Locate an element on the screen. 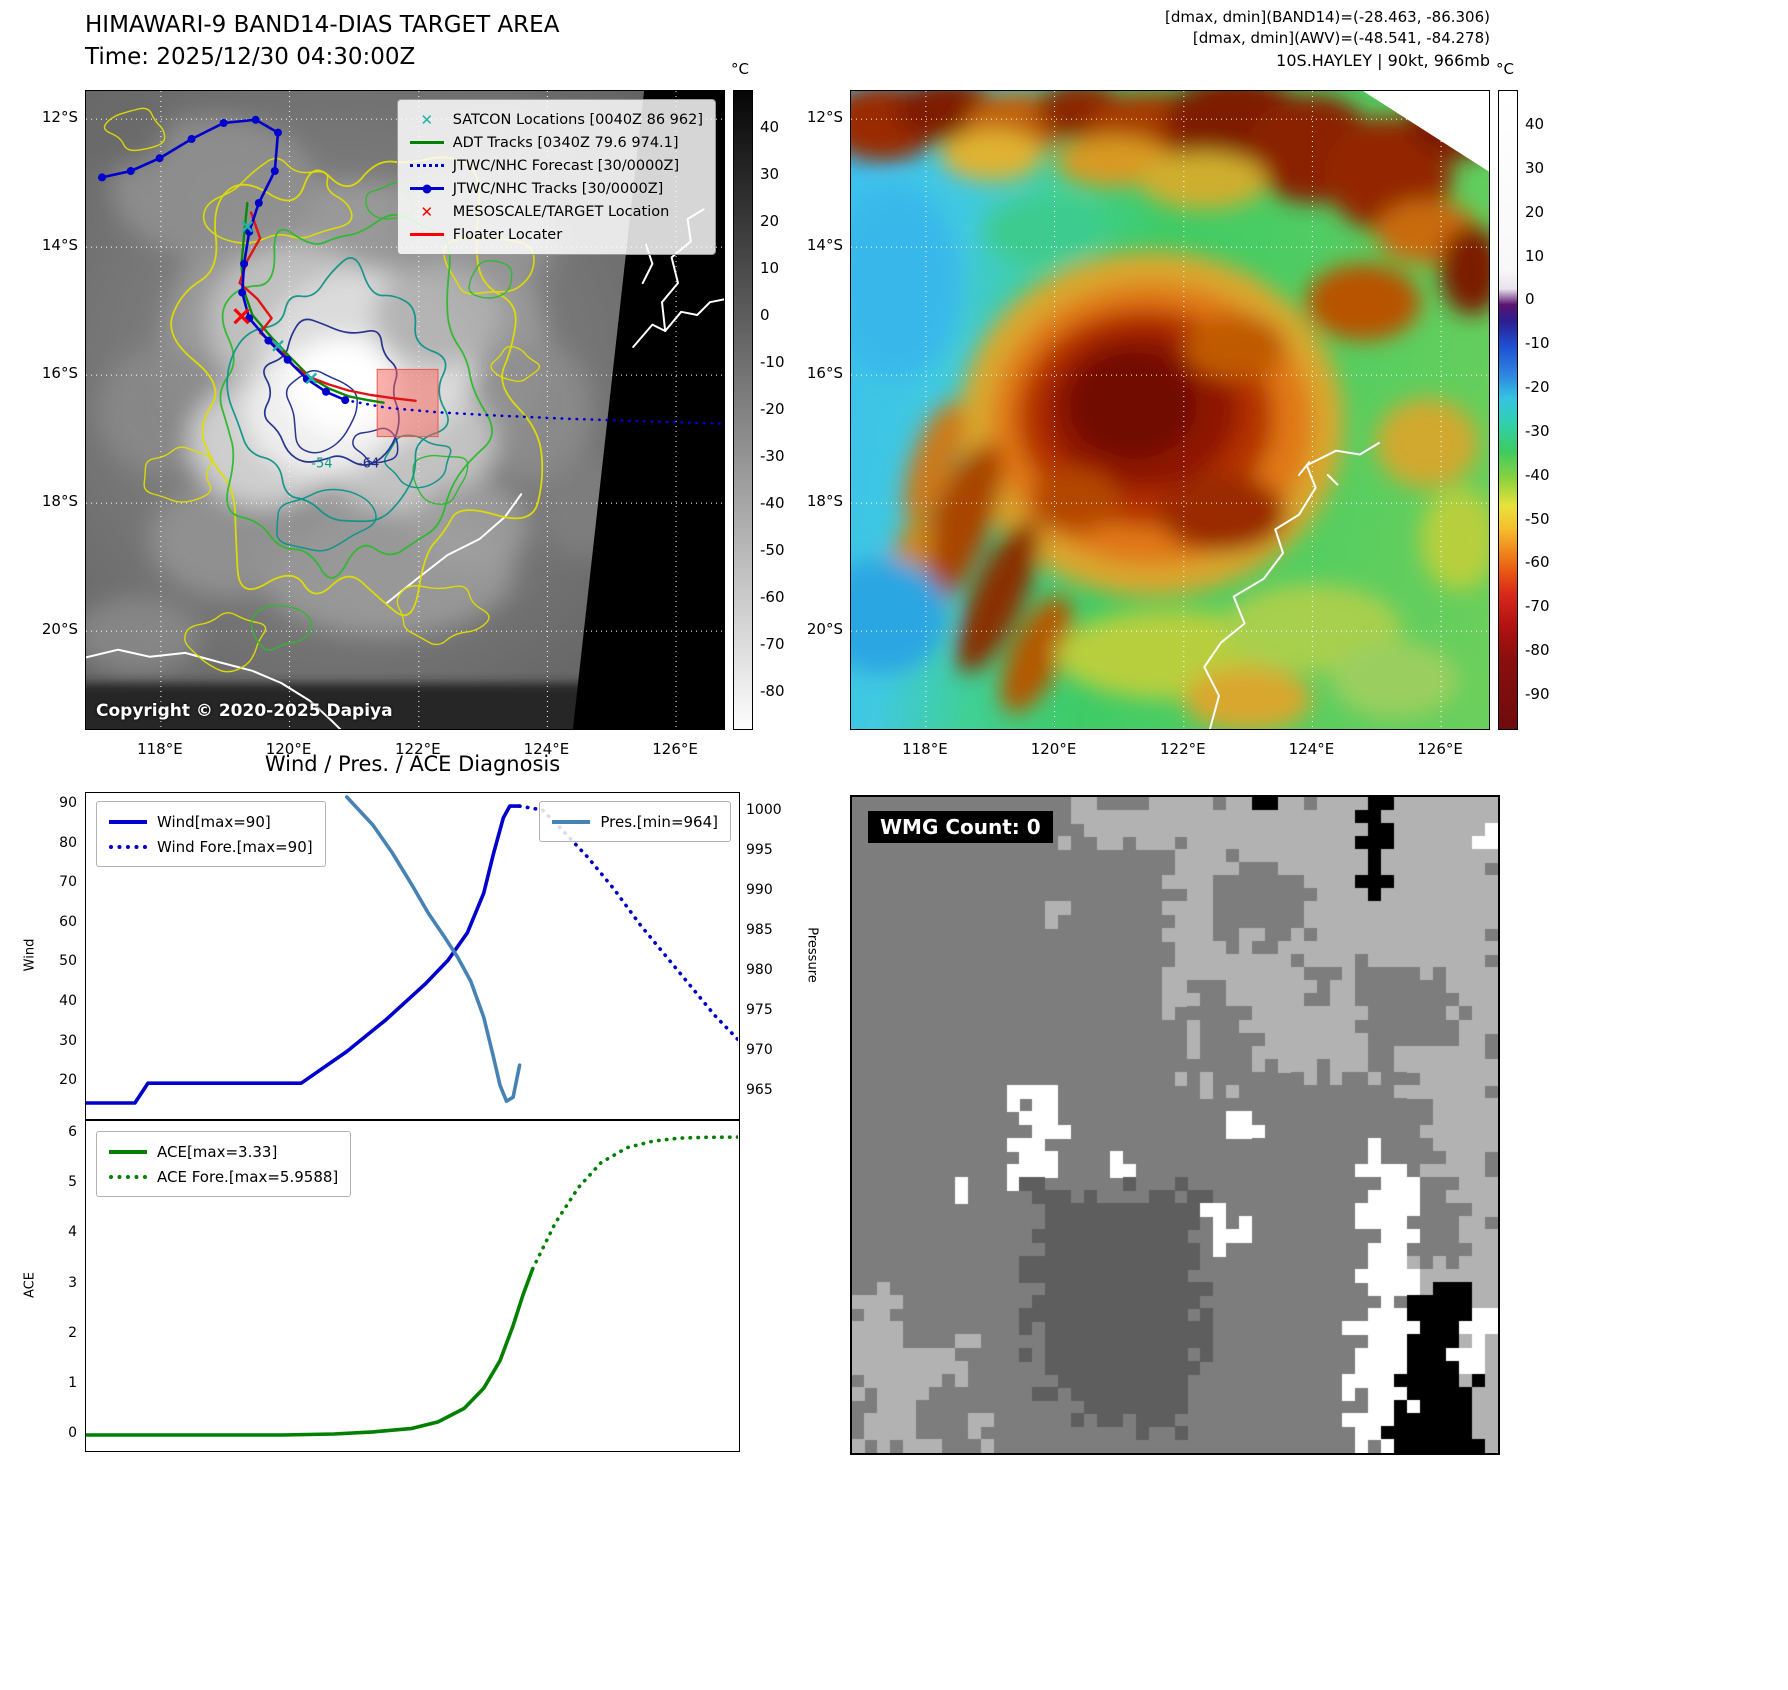  y-tick-label: 14°S is located at coordinates (824, 245).